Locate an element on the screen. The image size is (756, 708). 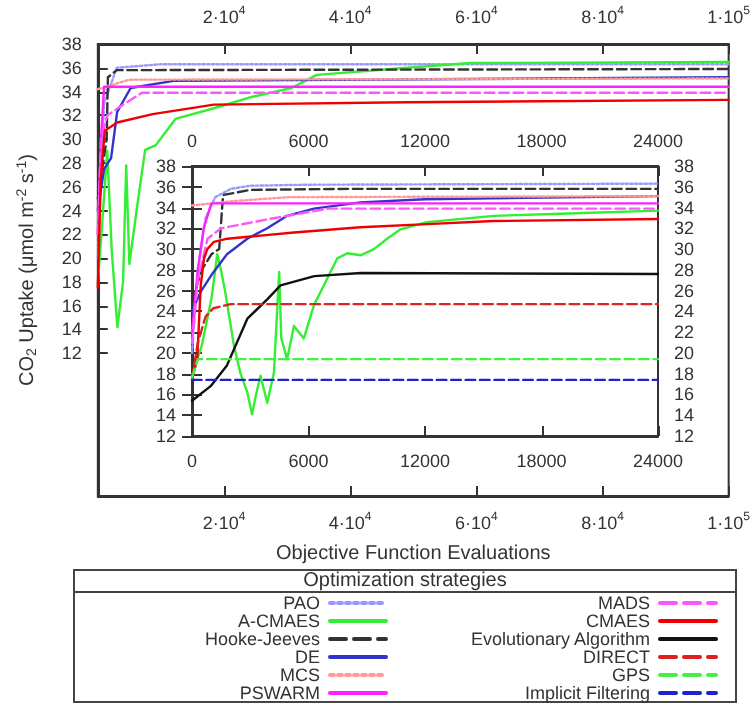
y2-tick-label: 34 is located at coordinates (684, 207).